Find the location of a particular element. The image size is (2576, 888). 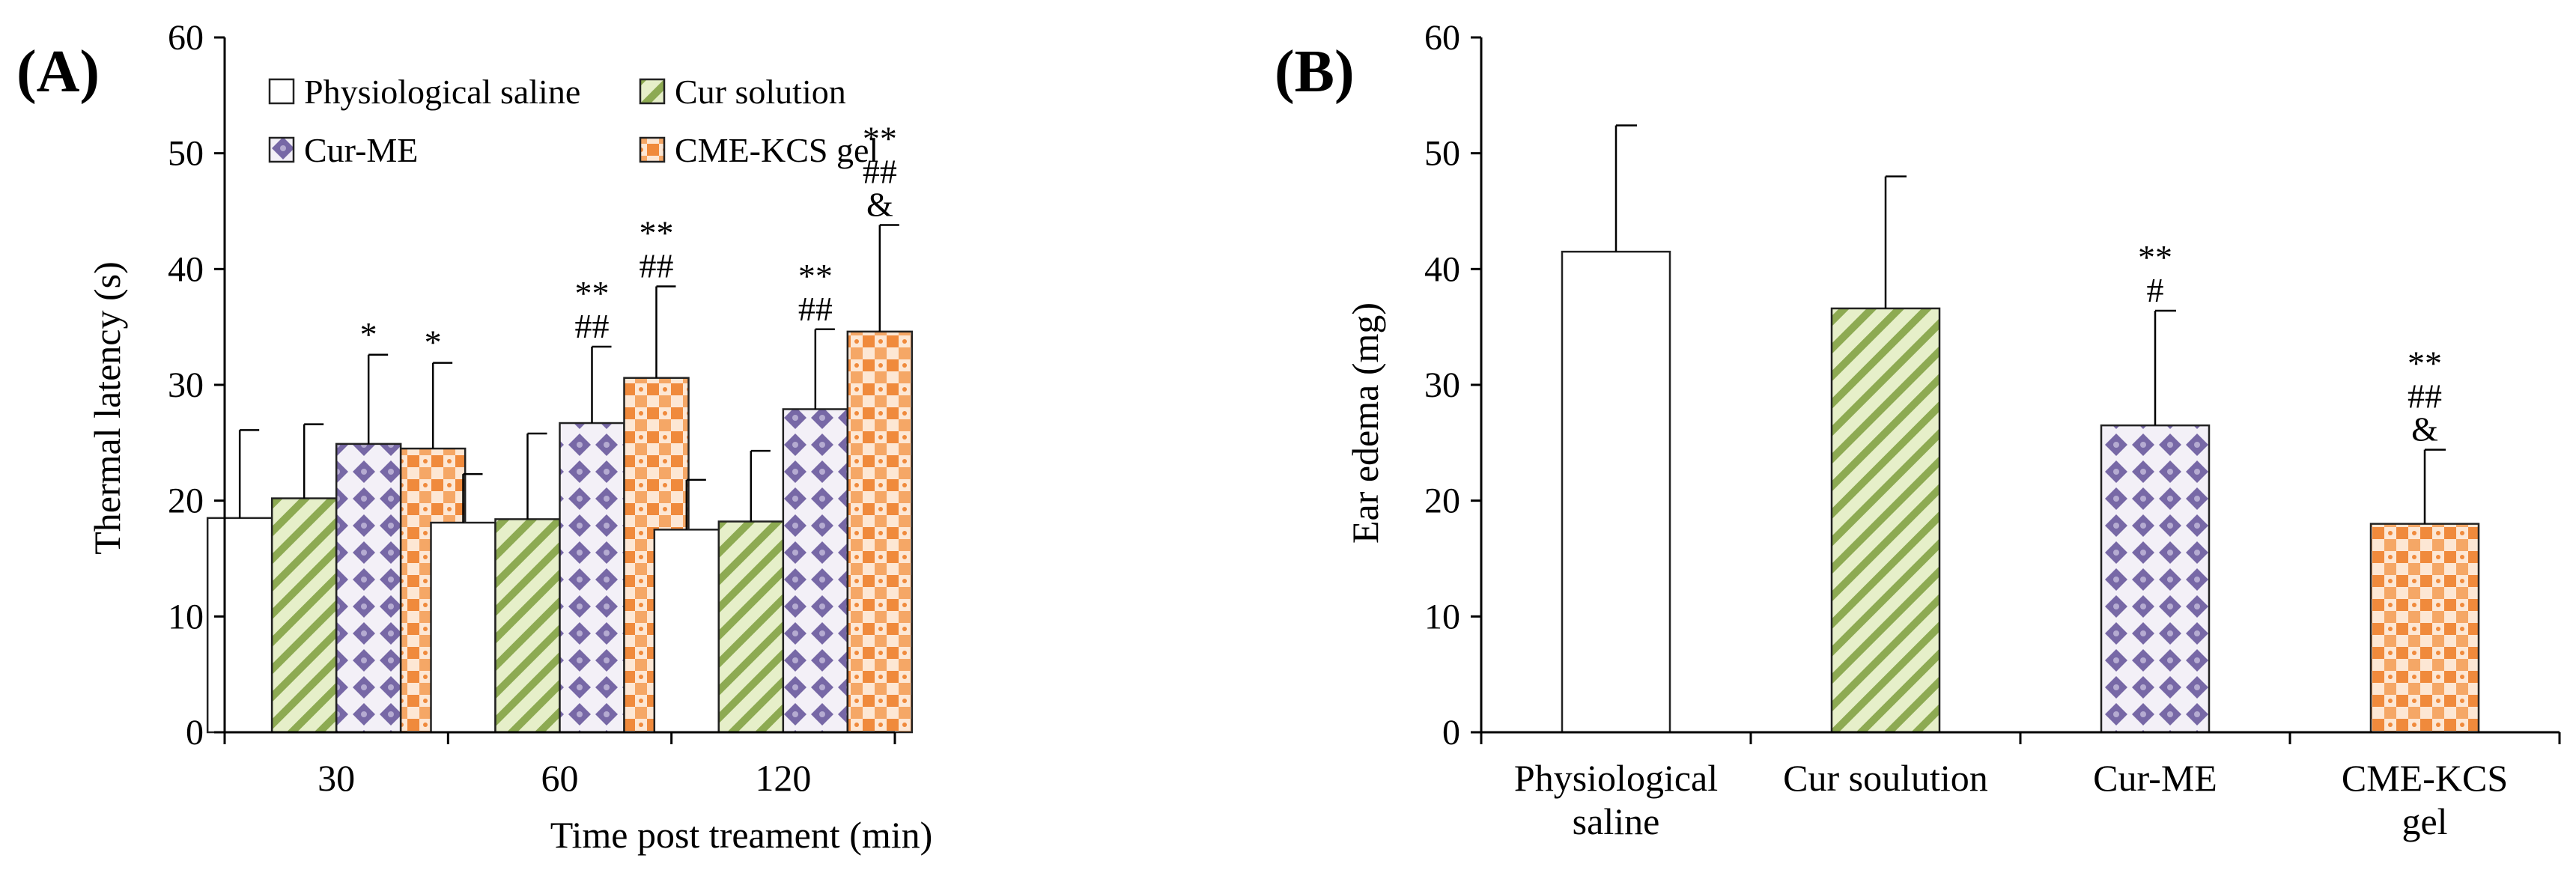

panel-a-legend-entry: Physiological saline is located at coordinates (442, 92).